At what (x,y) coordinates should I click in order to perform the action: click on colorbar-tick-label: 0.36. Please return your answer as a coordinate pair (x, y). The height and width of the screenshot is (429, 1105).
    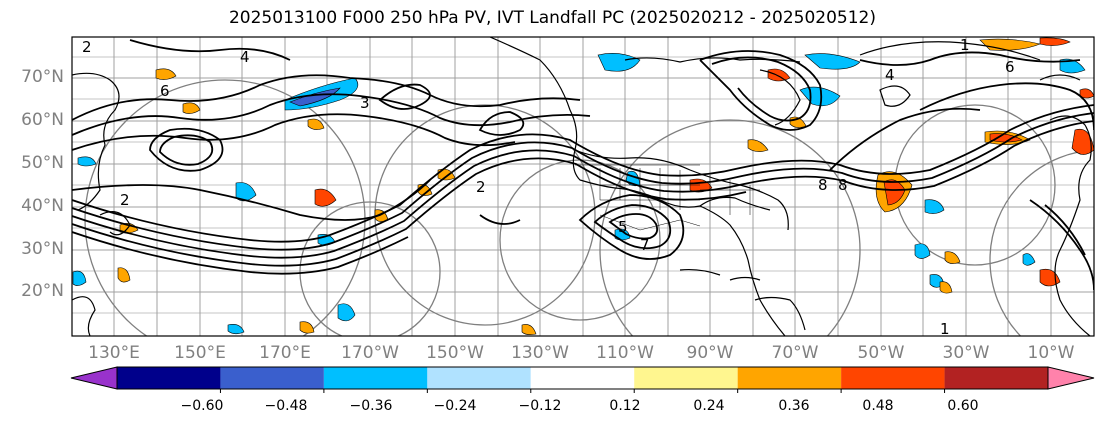
    Looking at the image, I should click on (794, 406).